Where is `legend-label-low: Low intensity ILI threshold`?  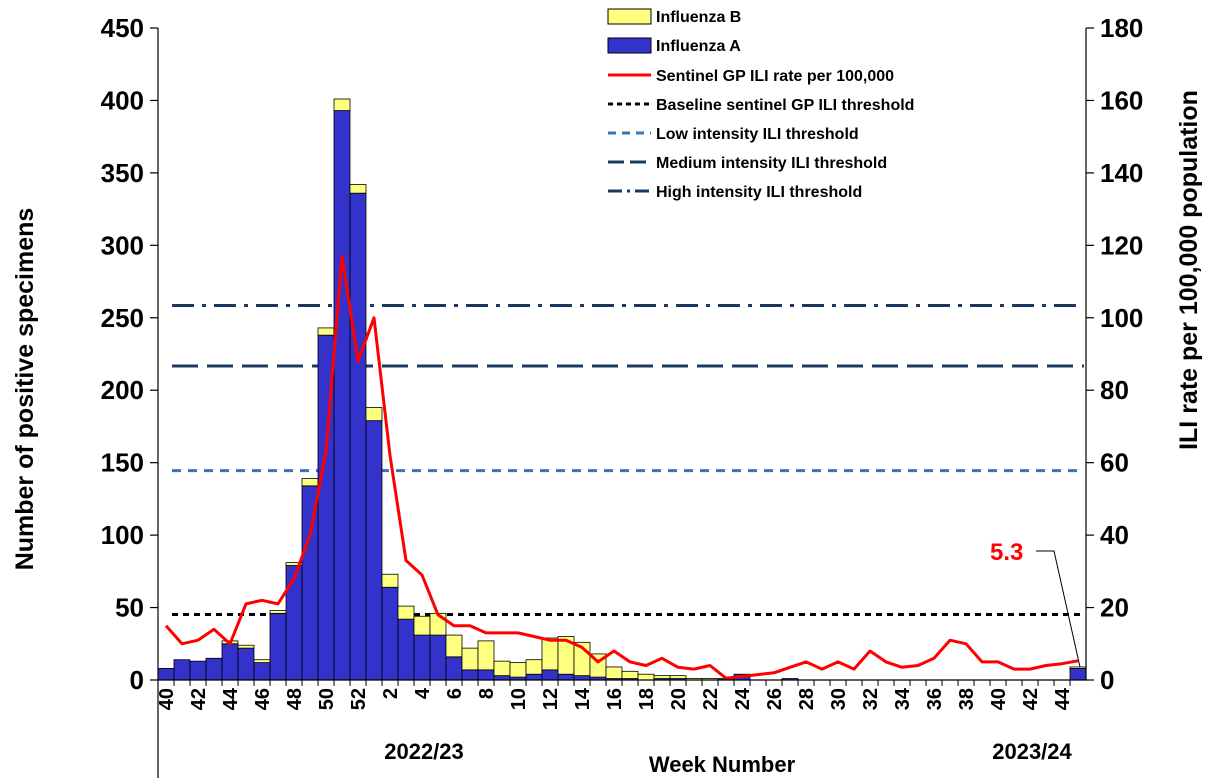
legend-label-low: Low intensity ILI threshold is located at coordinates (757, 134).